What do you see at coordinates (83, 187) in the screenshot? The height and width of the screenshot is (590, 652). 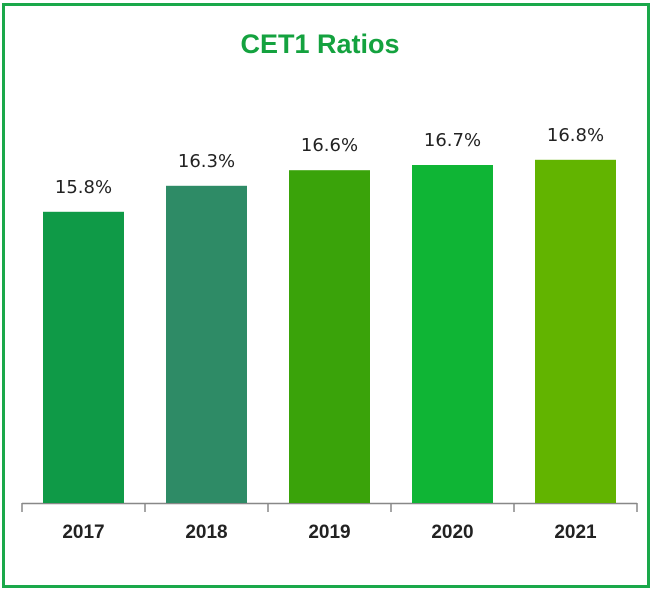 I see `data-label: 15.8%` at bounding box center [83, 187].